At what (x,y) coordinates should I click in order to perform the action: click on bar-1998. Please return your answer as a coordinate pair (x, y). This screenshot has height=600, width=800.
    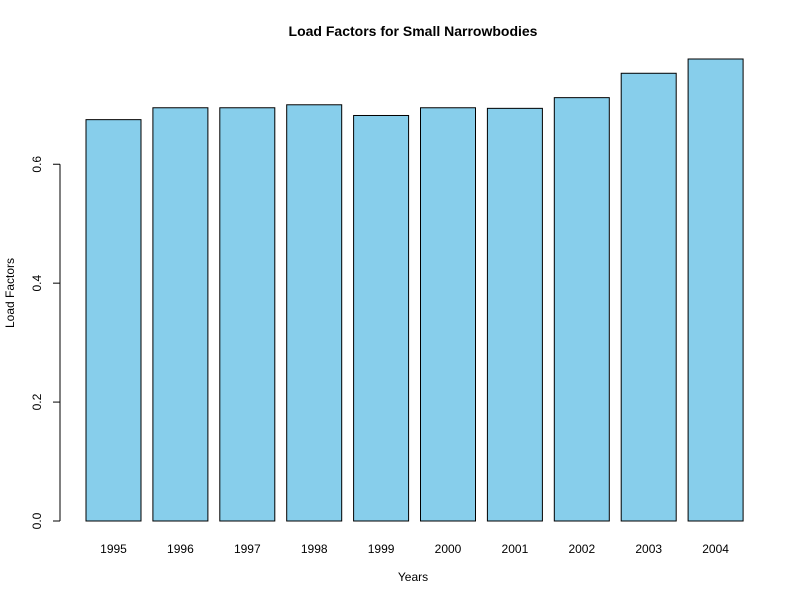
    Looking at the image, I should click on (314, 313).